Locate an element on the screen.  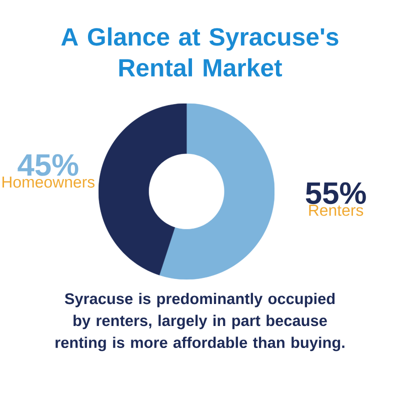
text: Syracuse is predominantly occupied by renters, largely in part because renting is more affordable than buying. is located at coordinates (200, 322).